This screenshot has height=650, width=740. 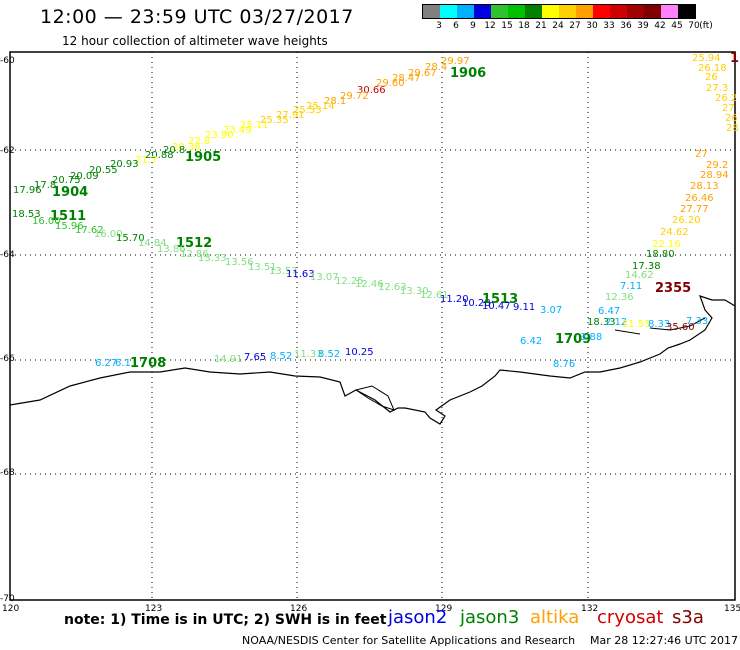 I want to click on wave-height-label: 8.52, so click(x=329, y=354).